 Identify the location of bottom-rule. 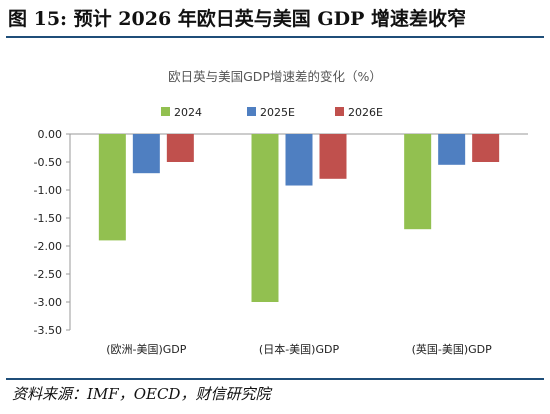
(275, 379).